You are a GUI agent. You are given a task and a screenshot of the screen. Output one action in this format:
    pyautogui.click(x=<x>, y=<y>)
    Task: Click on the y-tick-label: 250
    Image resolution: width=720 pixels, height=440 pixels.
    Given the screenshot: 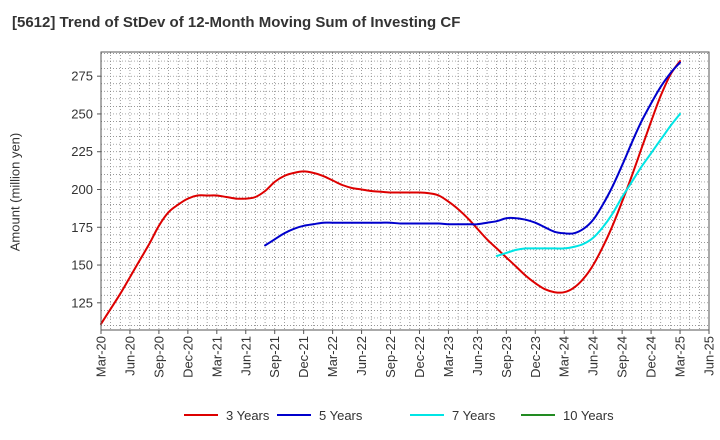 What is the action you would take?
    pyautogui.click(x=82, y=113)
    